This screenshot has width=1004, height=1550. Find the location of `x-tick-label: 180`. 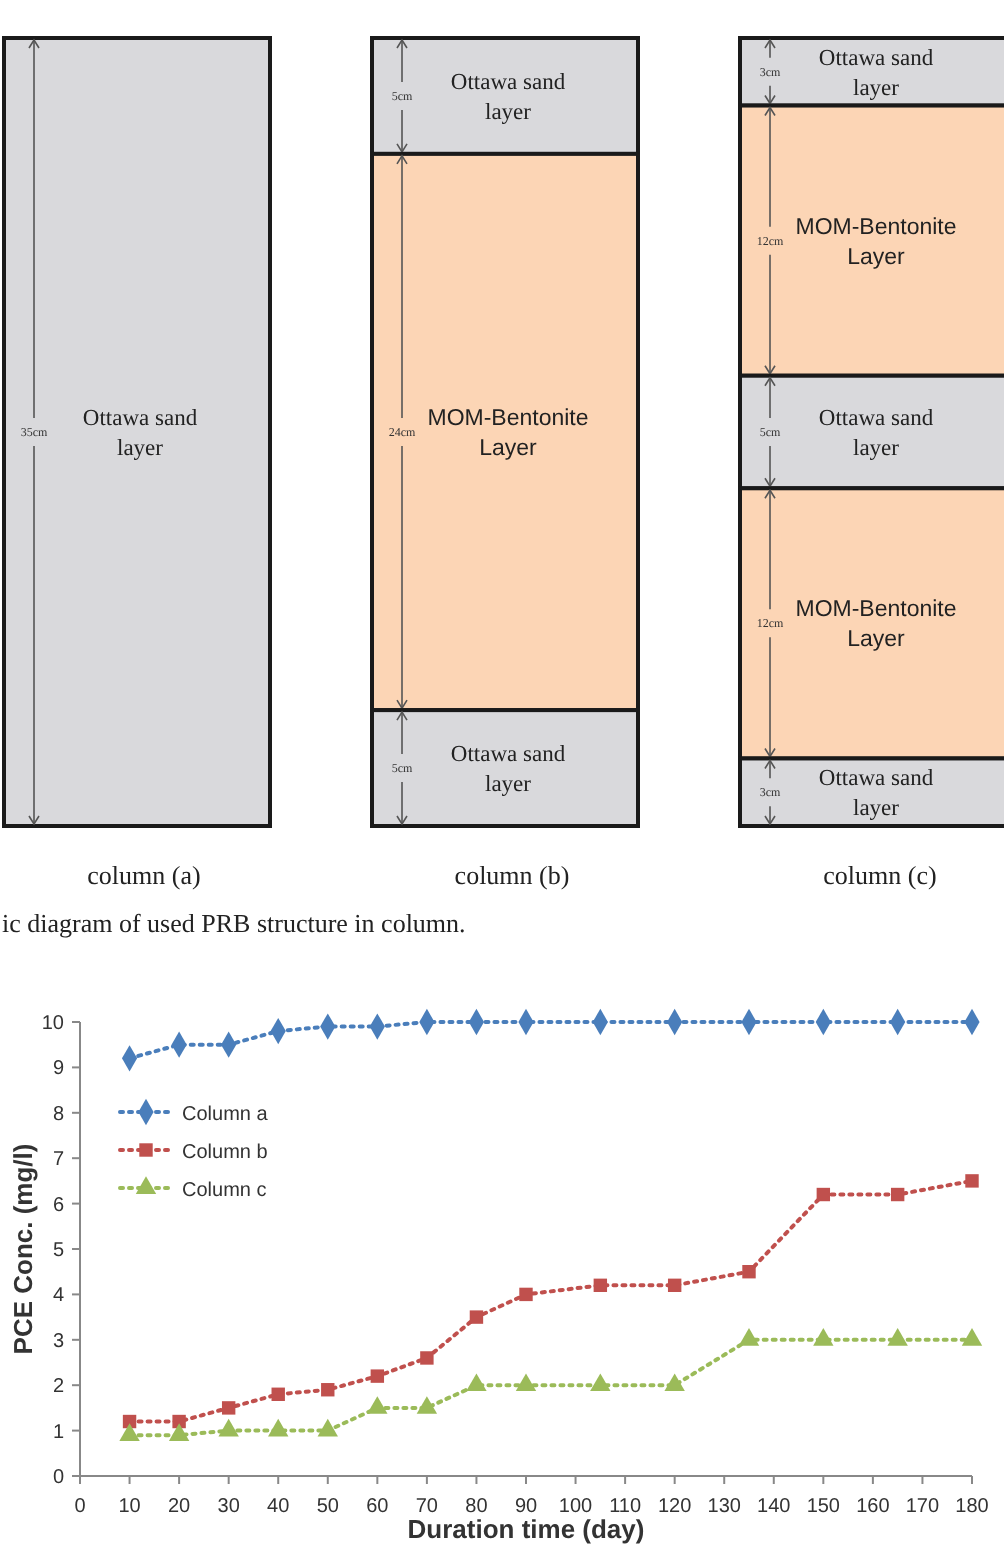

x-tick-label: 180 is located at coordinates (972, 1507).